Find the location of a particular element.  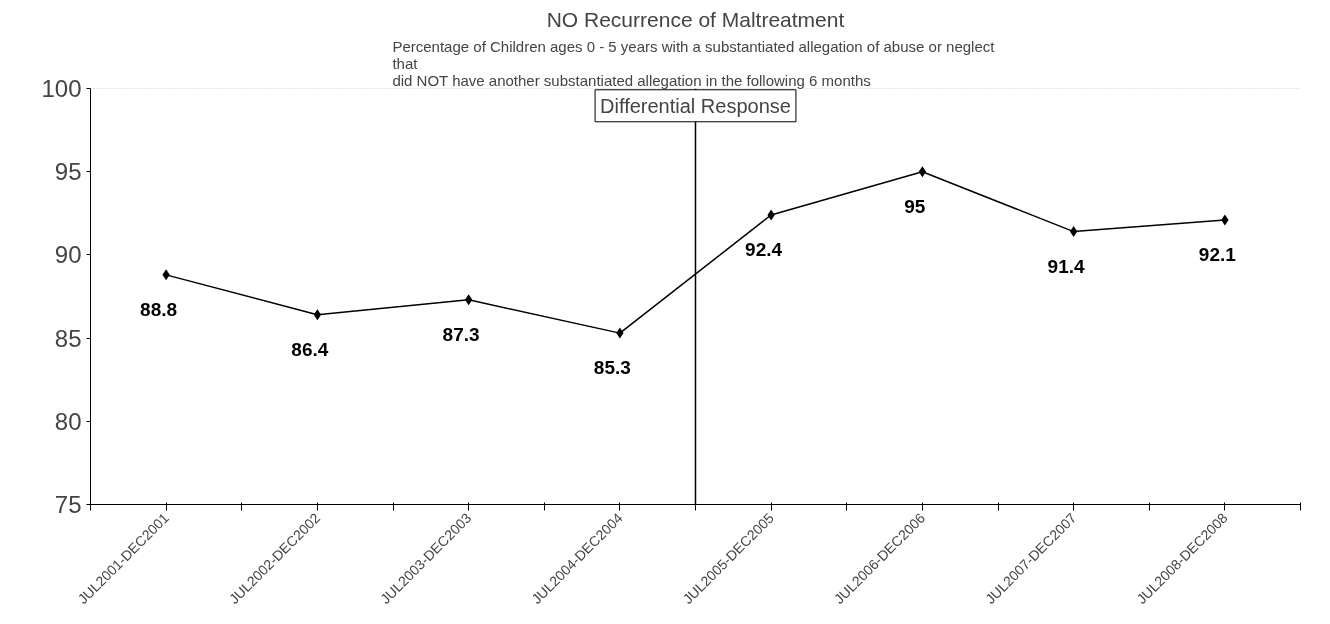

data-label: 86.4 is located at coordinates (310, 349).